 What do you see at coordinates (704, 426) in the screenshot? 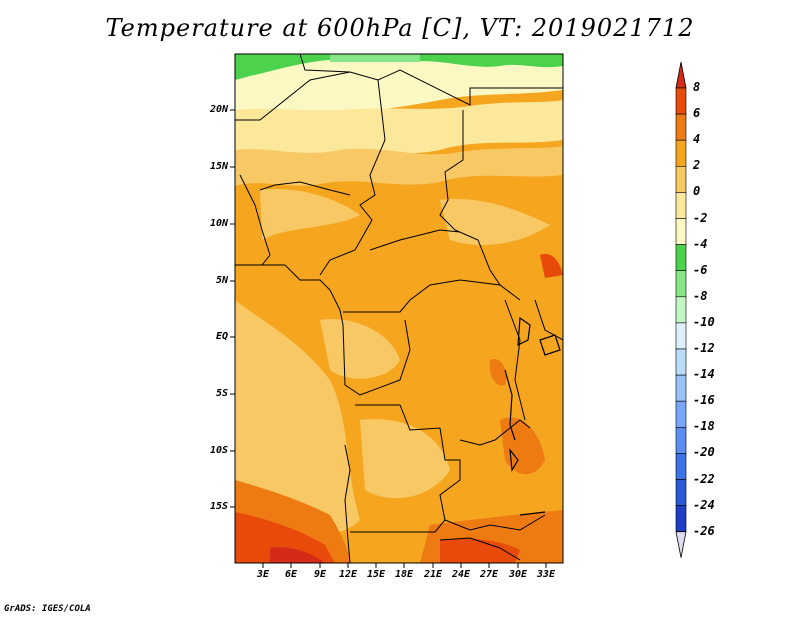
I see `colorbar-label: -18` at bounding box center [704, 426].